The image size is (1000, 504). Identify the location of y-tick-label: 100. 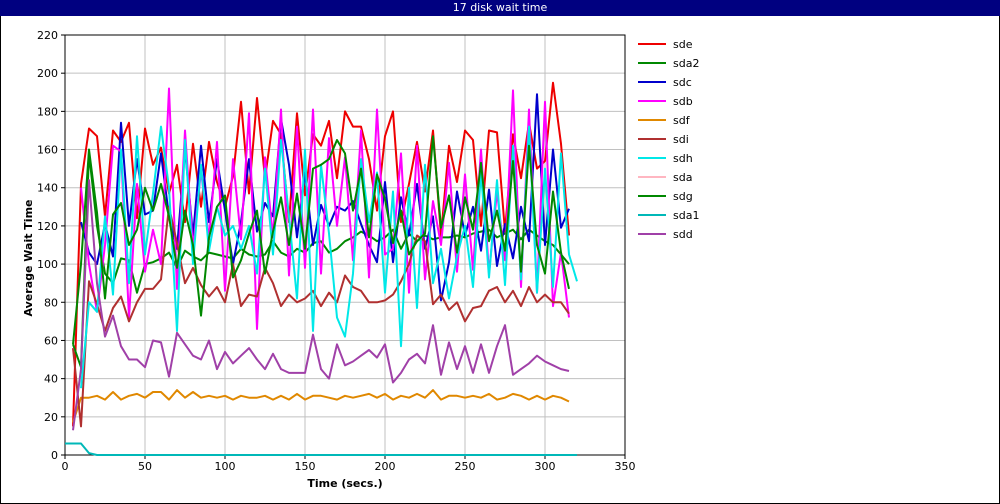
(47, 264).